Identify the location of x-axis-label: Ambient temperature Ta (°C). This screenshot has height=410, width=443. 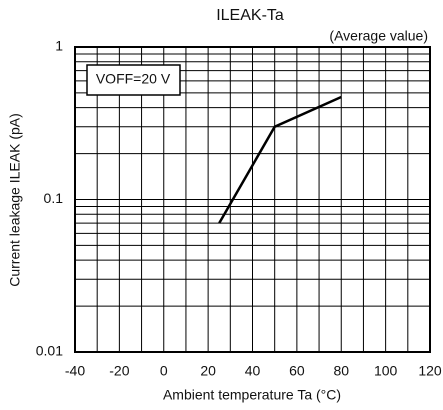
(252, 395).